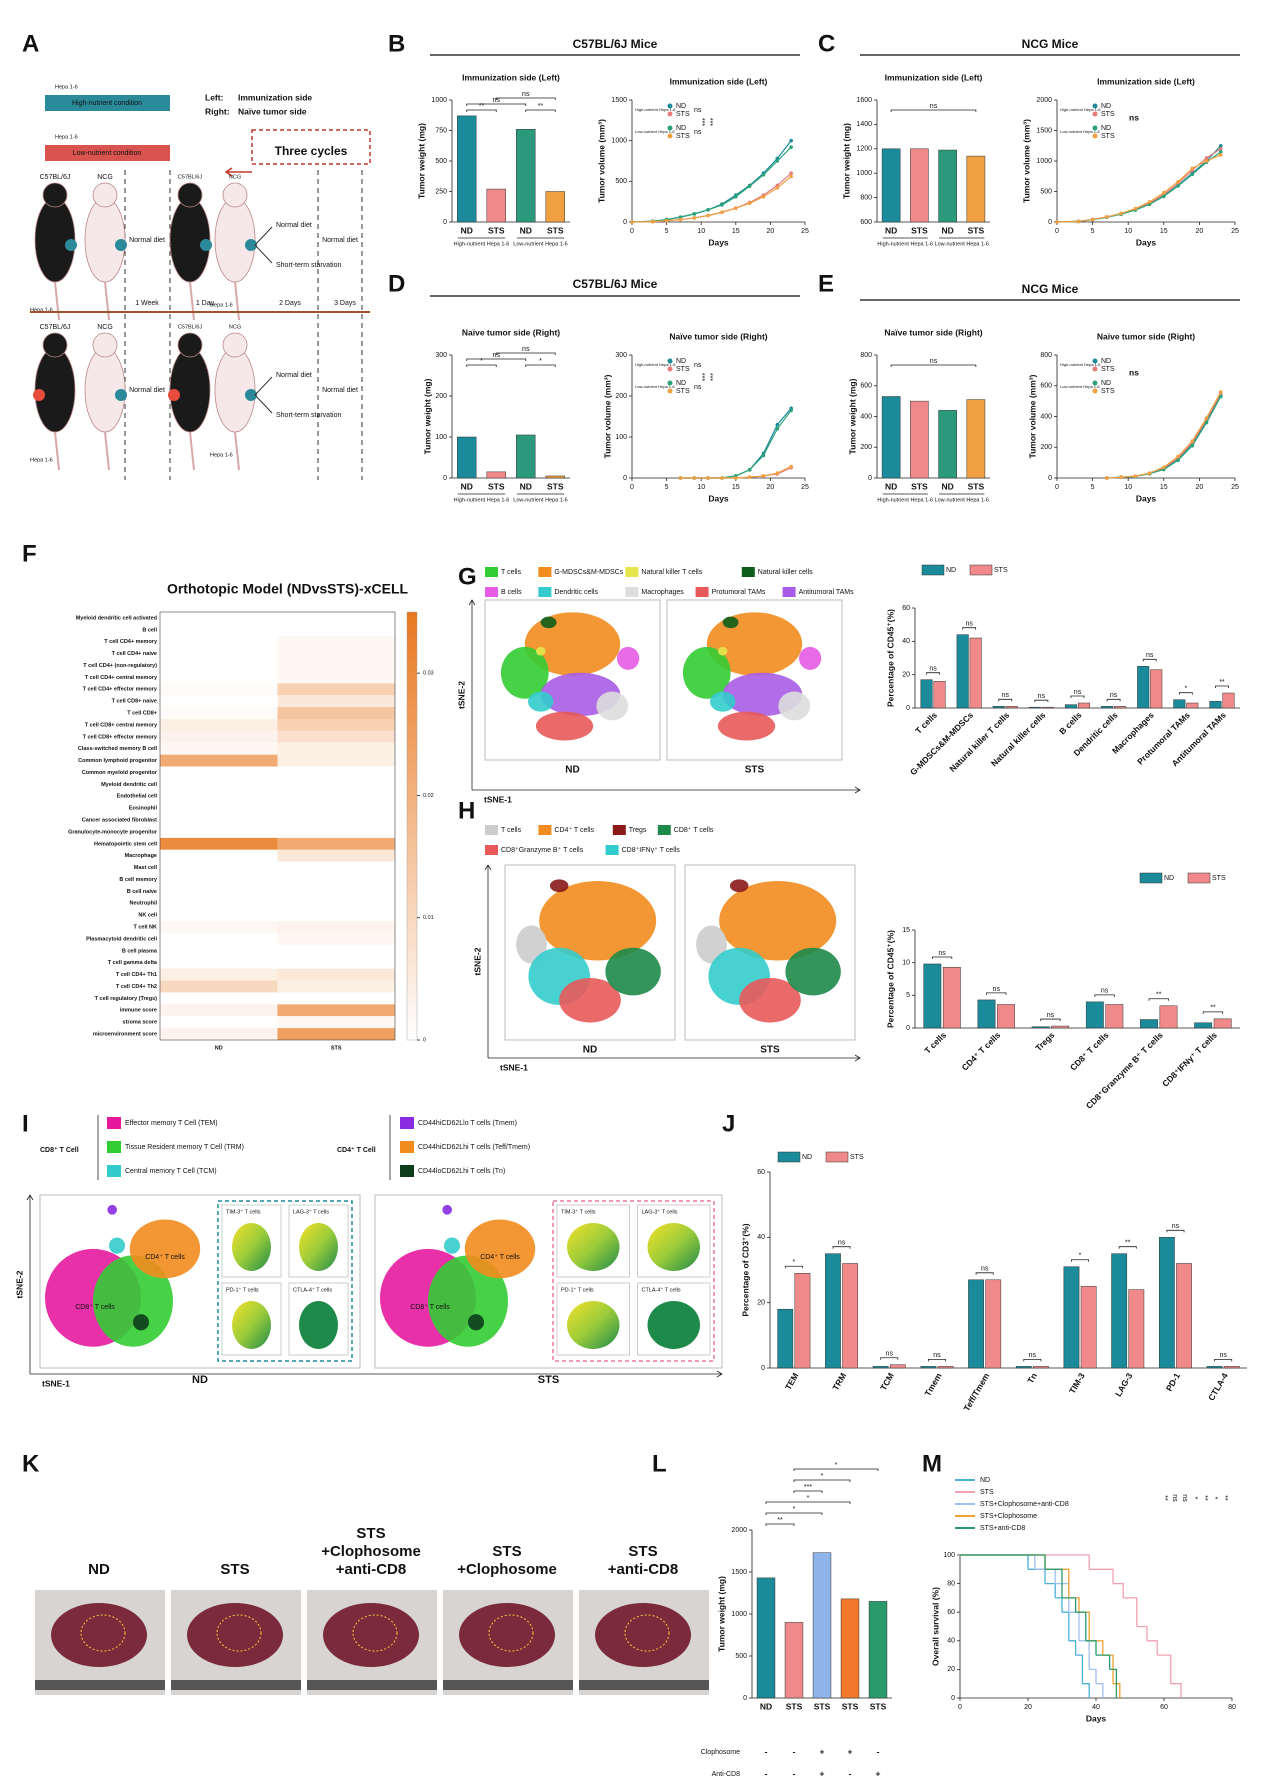 This screenshot has height=1783, width=1280. What do you see at coordinates (396, 43) in the screenshot?
I see `panel-letter: B` at bounding box center [396, 43].